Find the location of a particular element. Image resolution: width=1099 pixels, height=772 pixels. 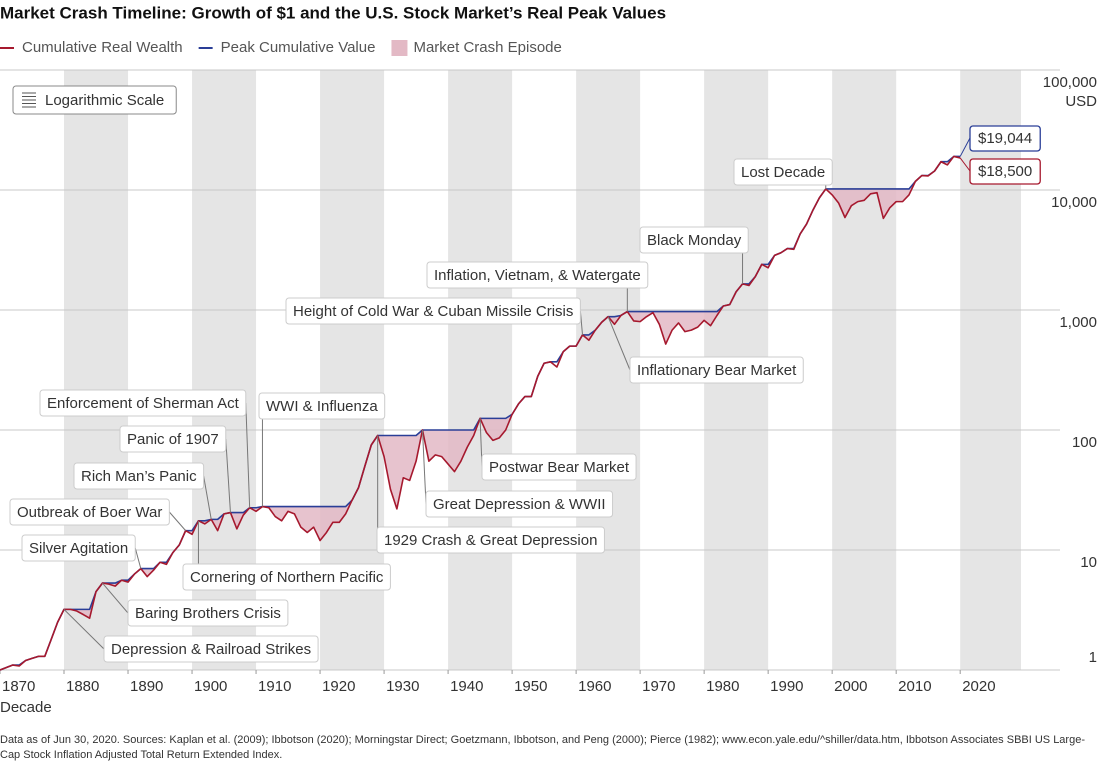

x-tick-label: 1970 is located at coordinates (658, 686).